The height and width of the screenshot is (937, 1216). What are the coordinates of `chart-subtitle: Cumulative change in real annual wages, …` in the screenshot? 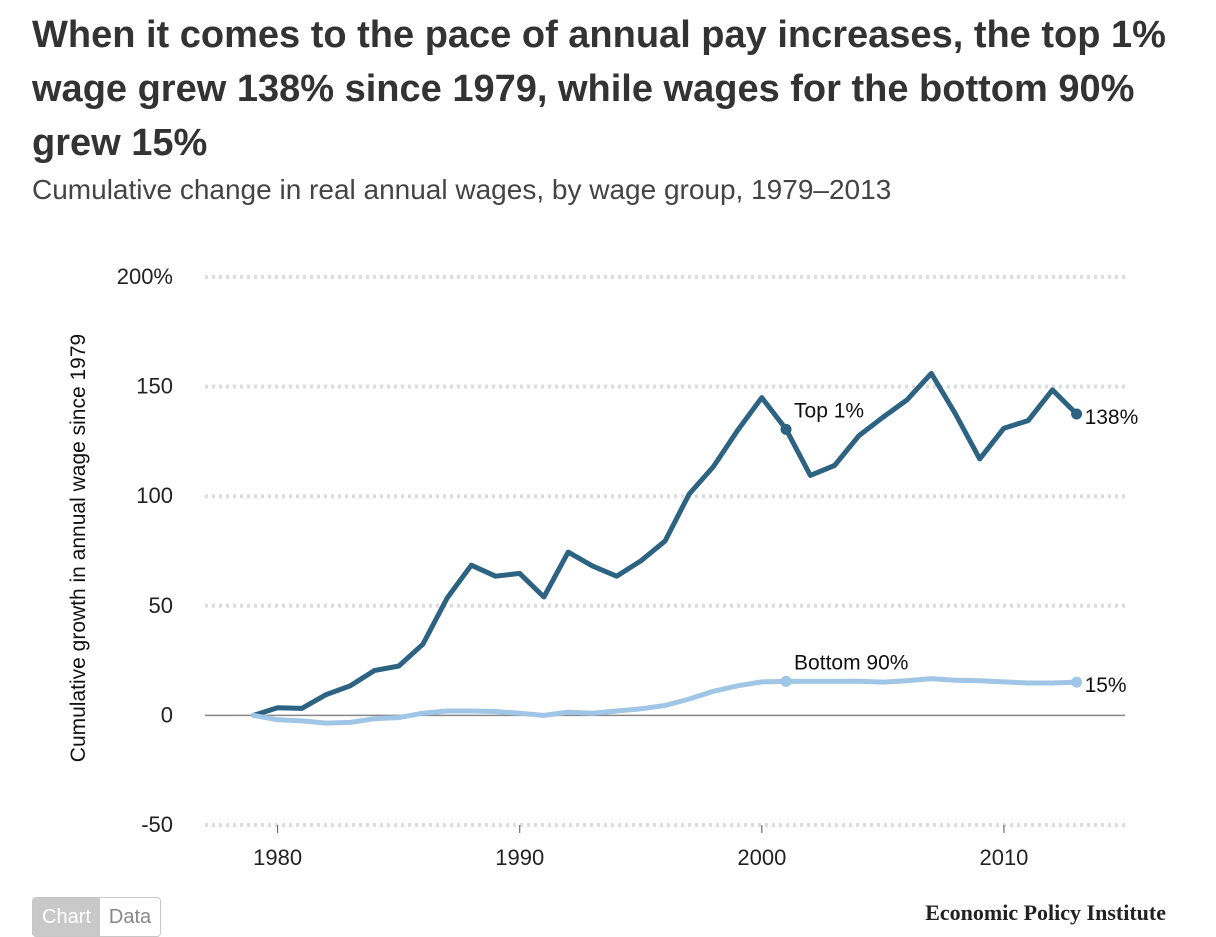 It's located at (462, 189).